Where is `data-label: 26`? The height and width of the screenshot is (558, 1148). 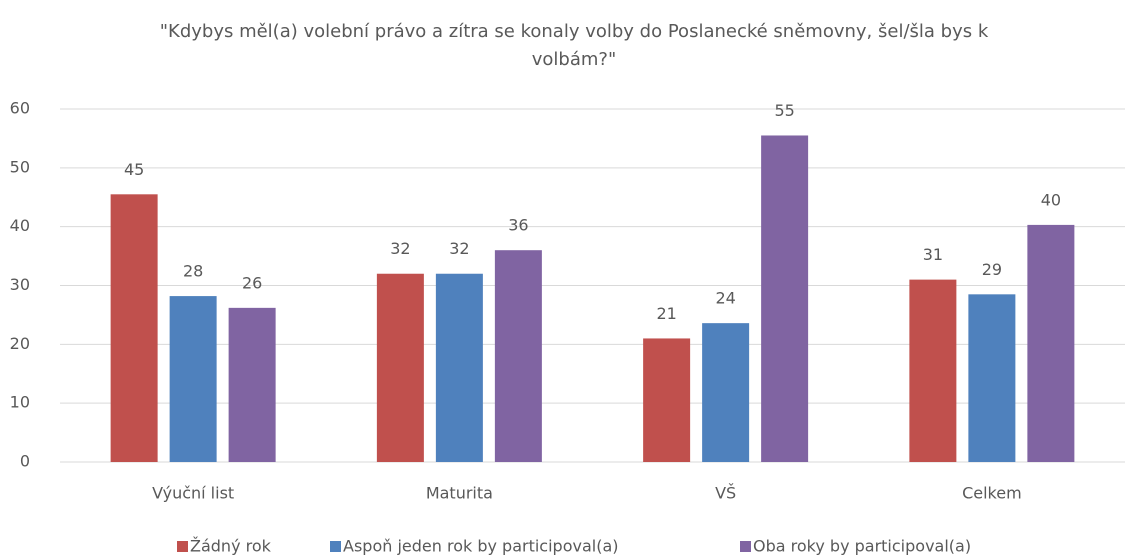 data-label: 26 is located at coordinates (252, 282).